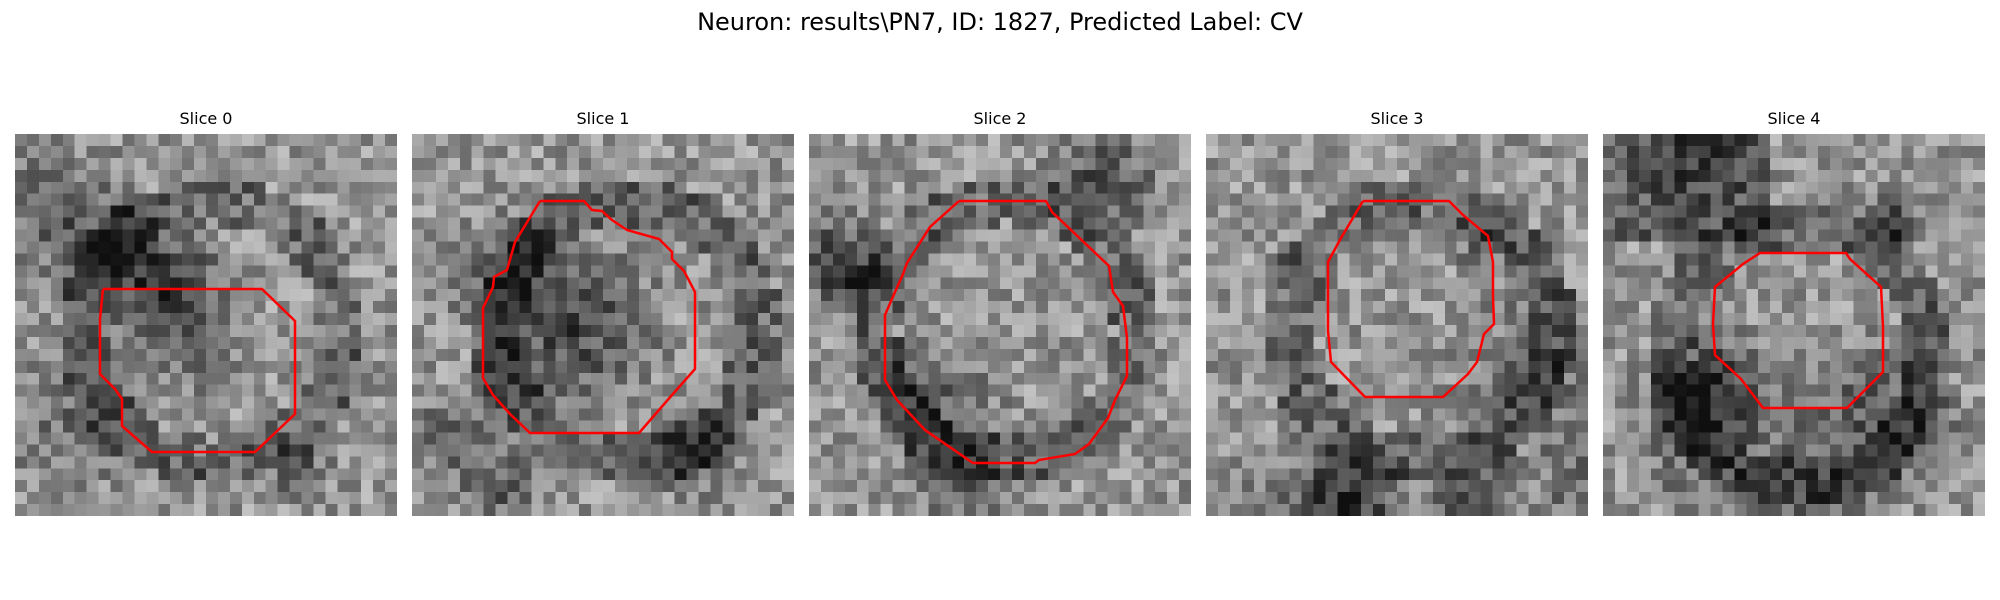 The width and height of the screenshot is (2000, 600). I want to click on slice-panel-0: Slice 0, so click(206, 323).